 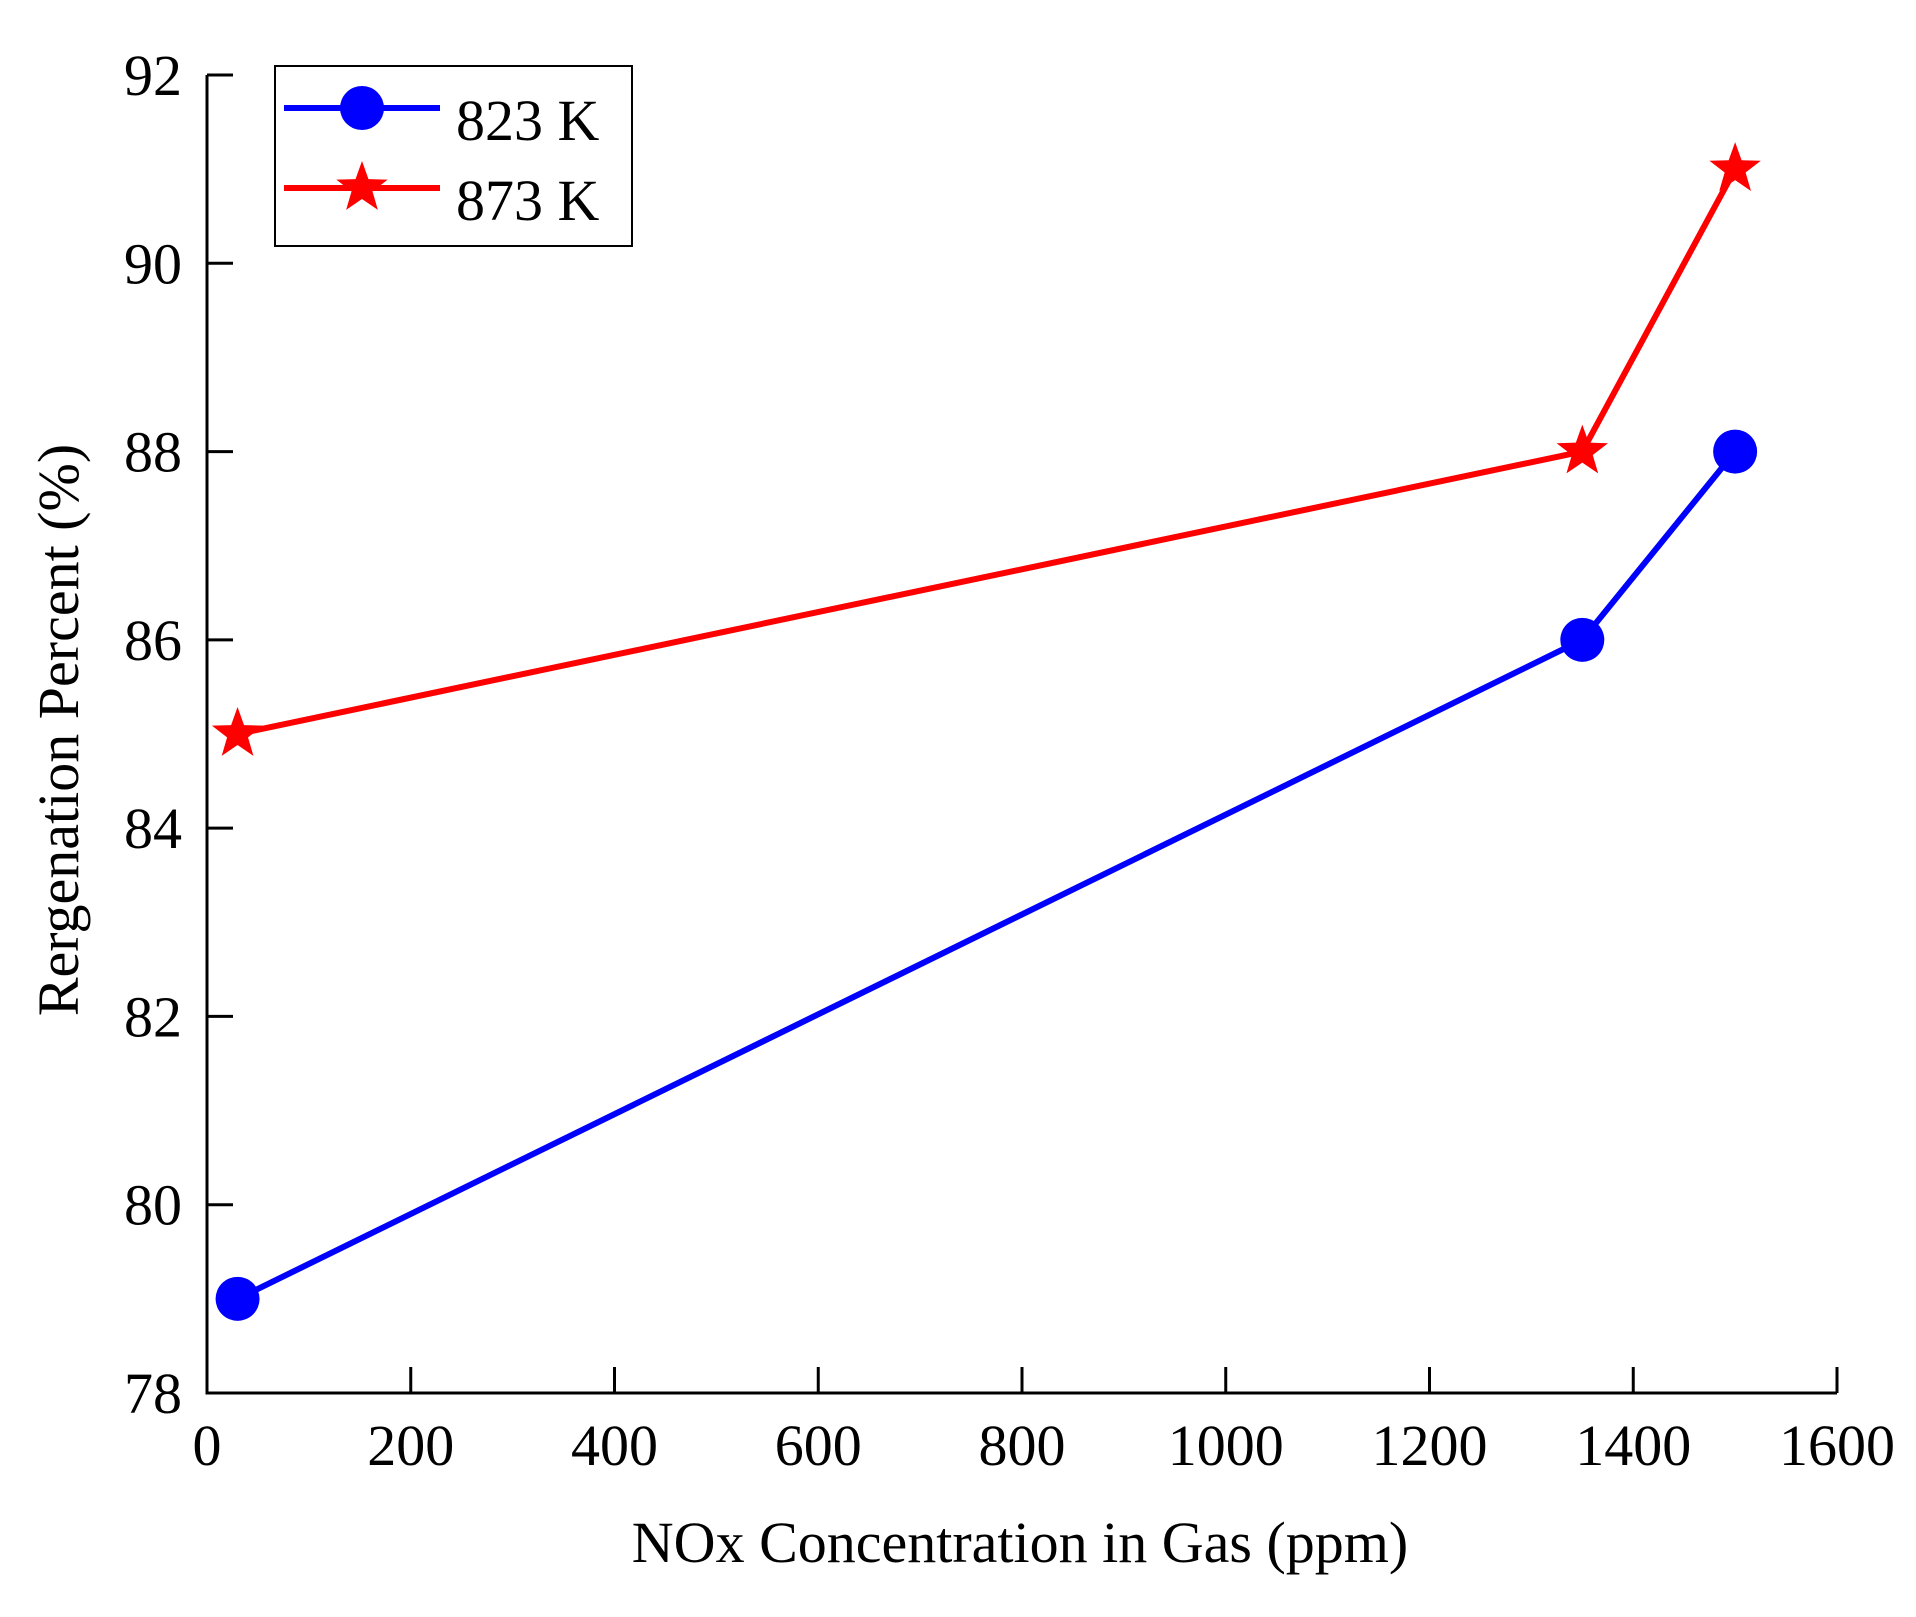 I want to click on x-tick-label: 1600, so click(x=1837, y=1445).